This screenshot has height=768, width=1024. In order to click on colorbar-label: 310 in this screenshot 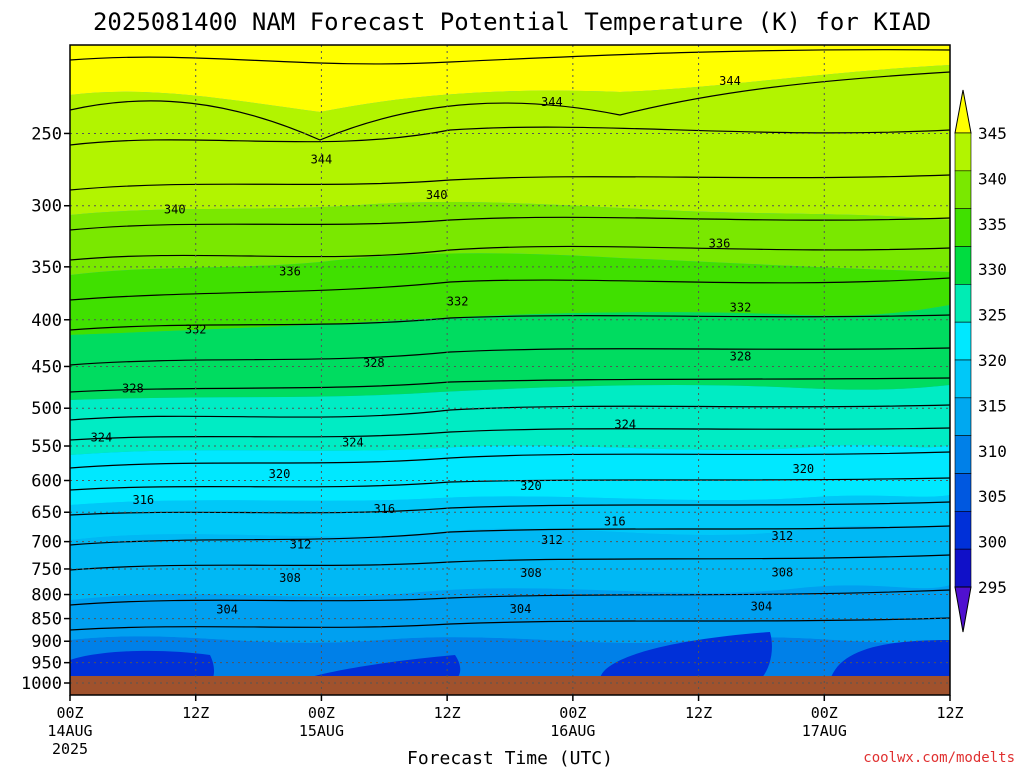, I will do `click(992, 451)`.